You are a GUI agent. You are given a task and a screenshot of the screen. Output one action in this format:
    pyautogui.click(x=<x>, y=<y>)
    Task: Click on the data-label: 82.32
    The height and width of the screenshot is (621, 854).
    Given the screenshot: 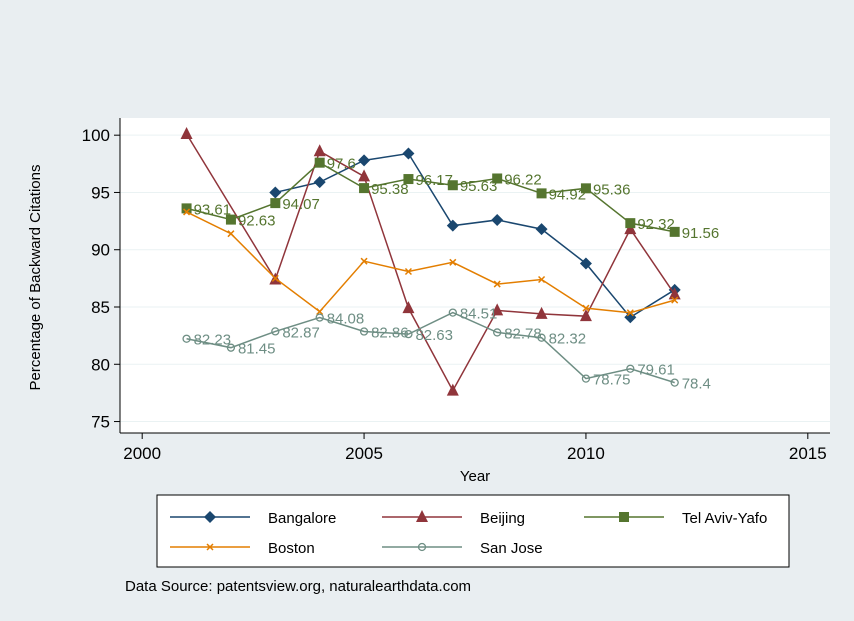 What is the action you would take?
    pyautogui.click(x=568, y=339)
    